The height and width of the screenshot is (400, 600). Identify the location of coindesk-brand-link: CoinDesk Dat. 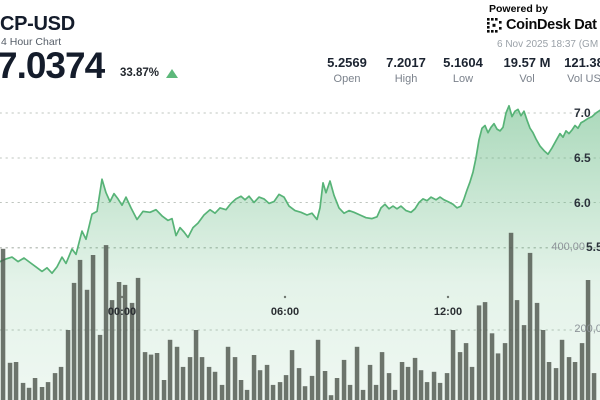
(542, 25).